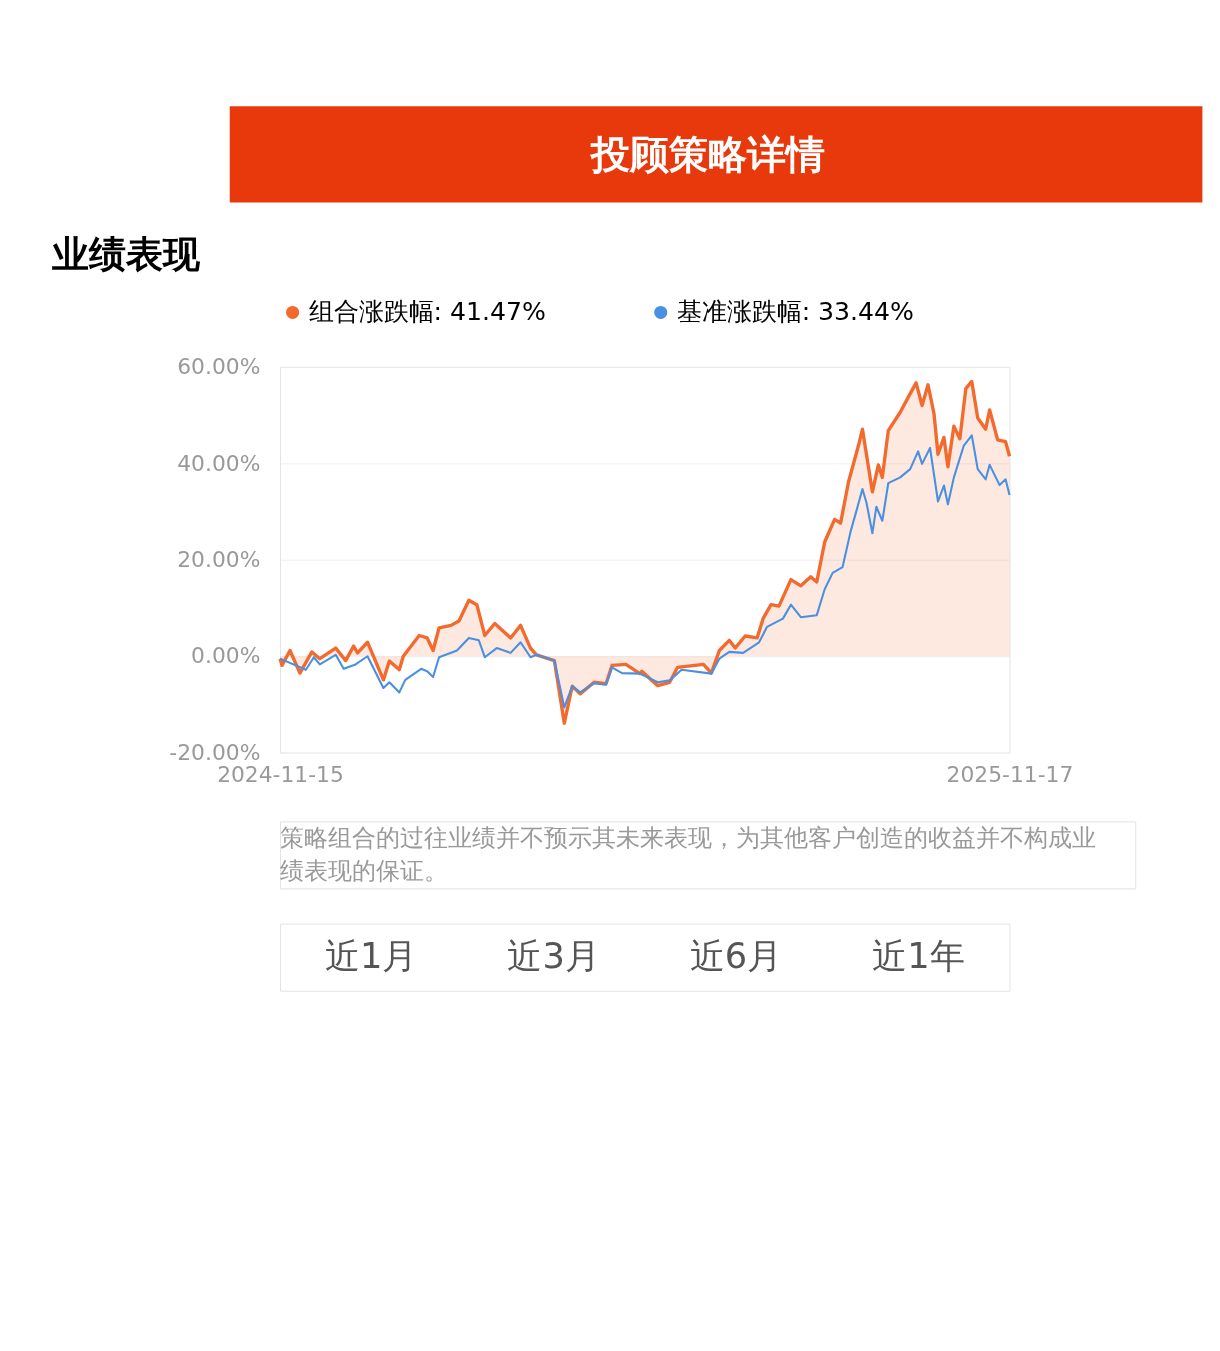 This screenshot has height=1351, width=1220. Describe the element at coordinates (219, 367) in the screenshot. I see `y-tick-label: 60.00%` at that location.